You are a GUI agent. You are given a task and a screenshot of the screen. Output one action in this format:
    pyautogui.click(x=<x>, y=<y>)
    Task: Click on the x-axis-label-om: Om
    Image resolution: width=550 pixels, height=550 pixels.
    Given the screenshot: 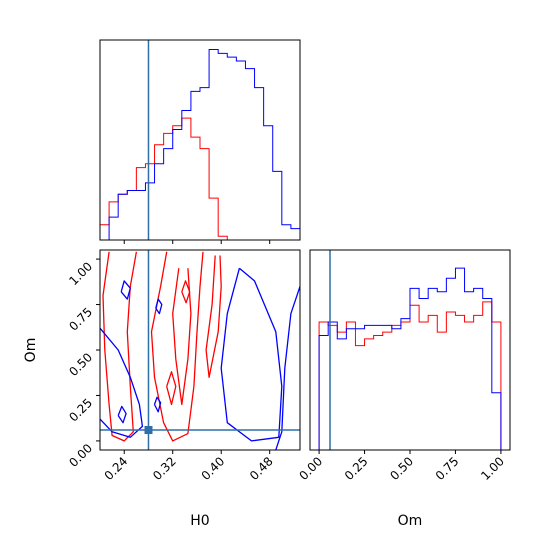 What is the action you would take?
    pyautogui.click(x=410, y=521)
    